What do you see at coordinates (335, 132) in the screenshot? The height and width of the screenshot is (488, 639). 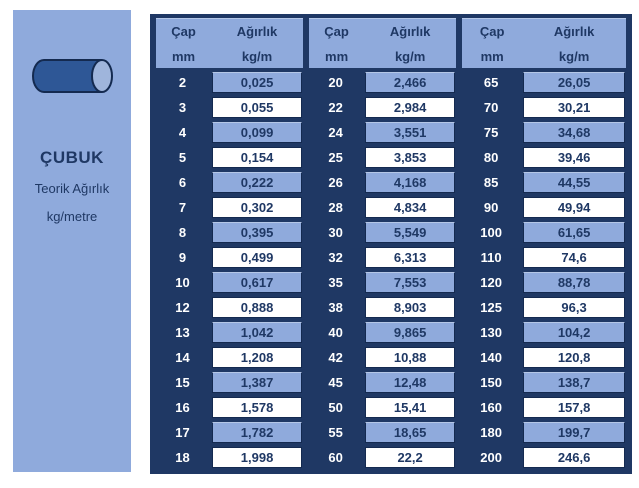 I see `diameter-cell: 24` at bounding box center [335, 132].